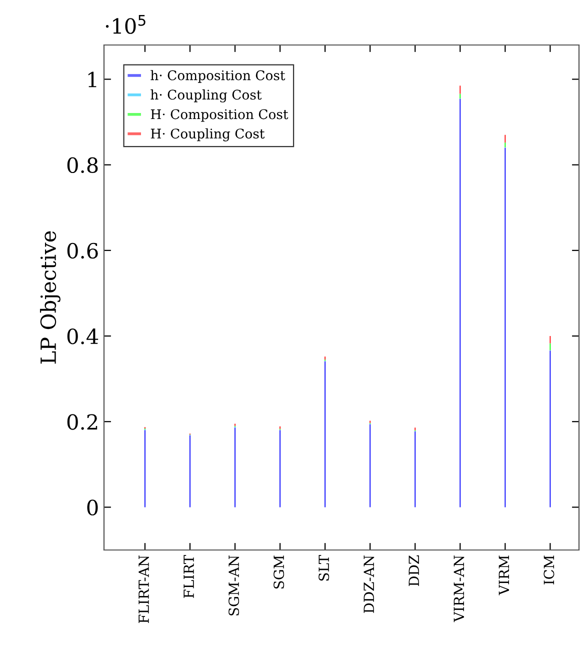 The image size is (585, 656). I want to click on legend-label: H· Composition Cost, so click(219, 115).